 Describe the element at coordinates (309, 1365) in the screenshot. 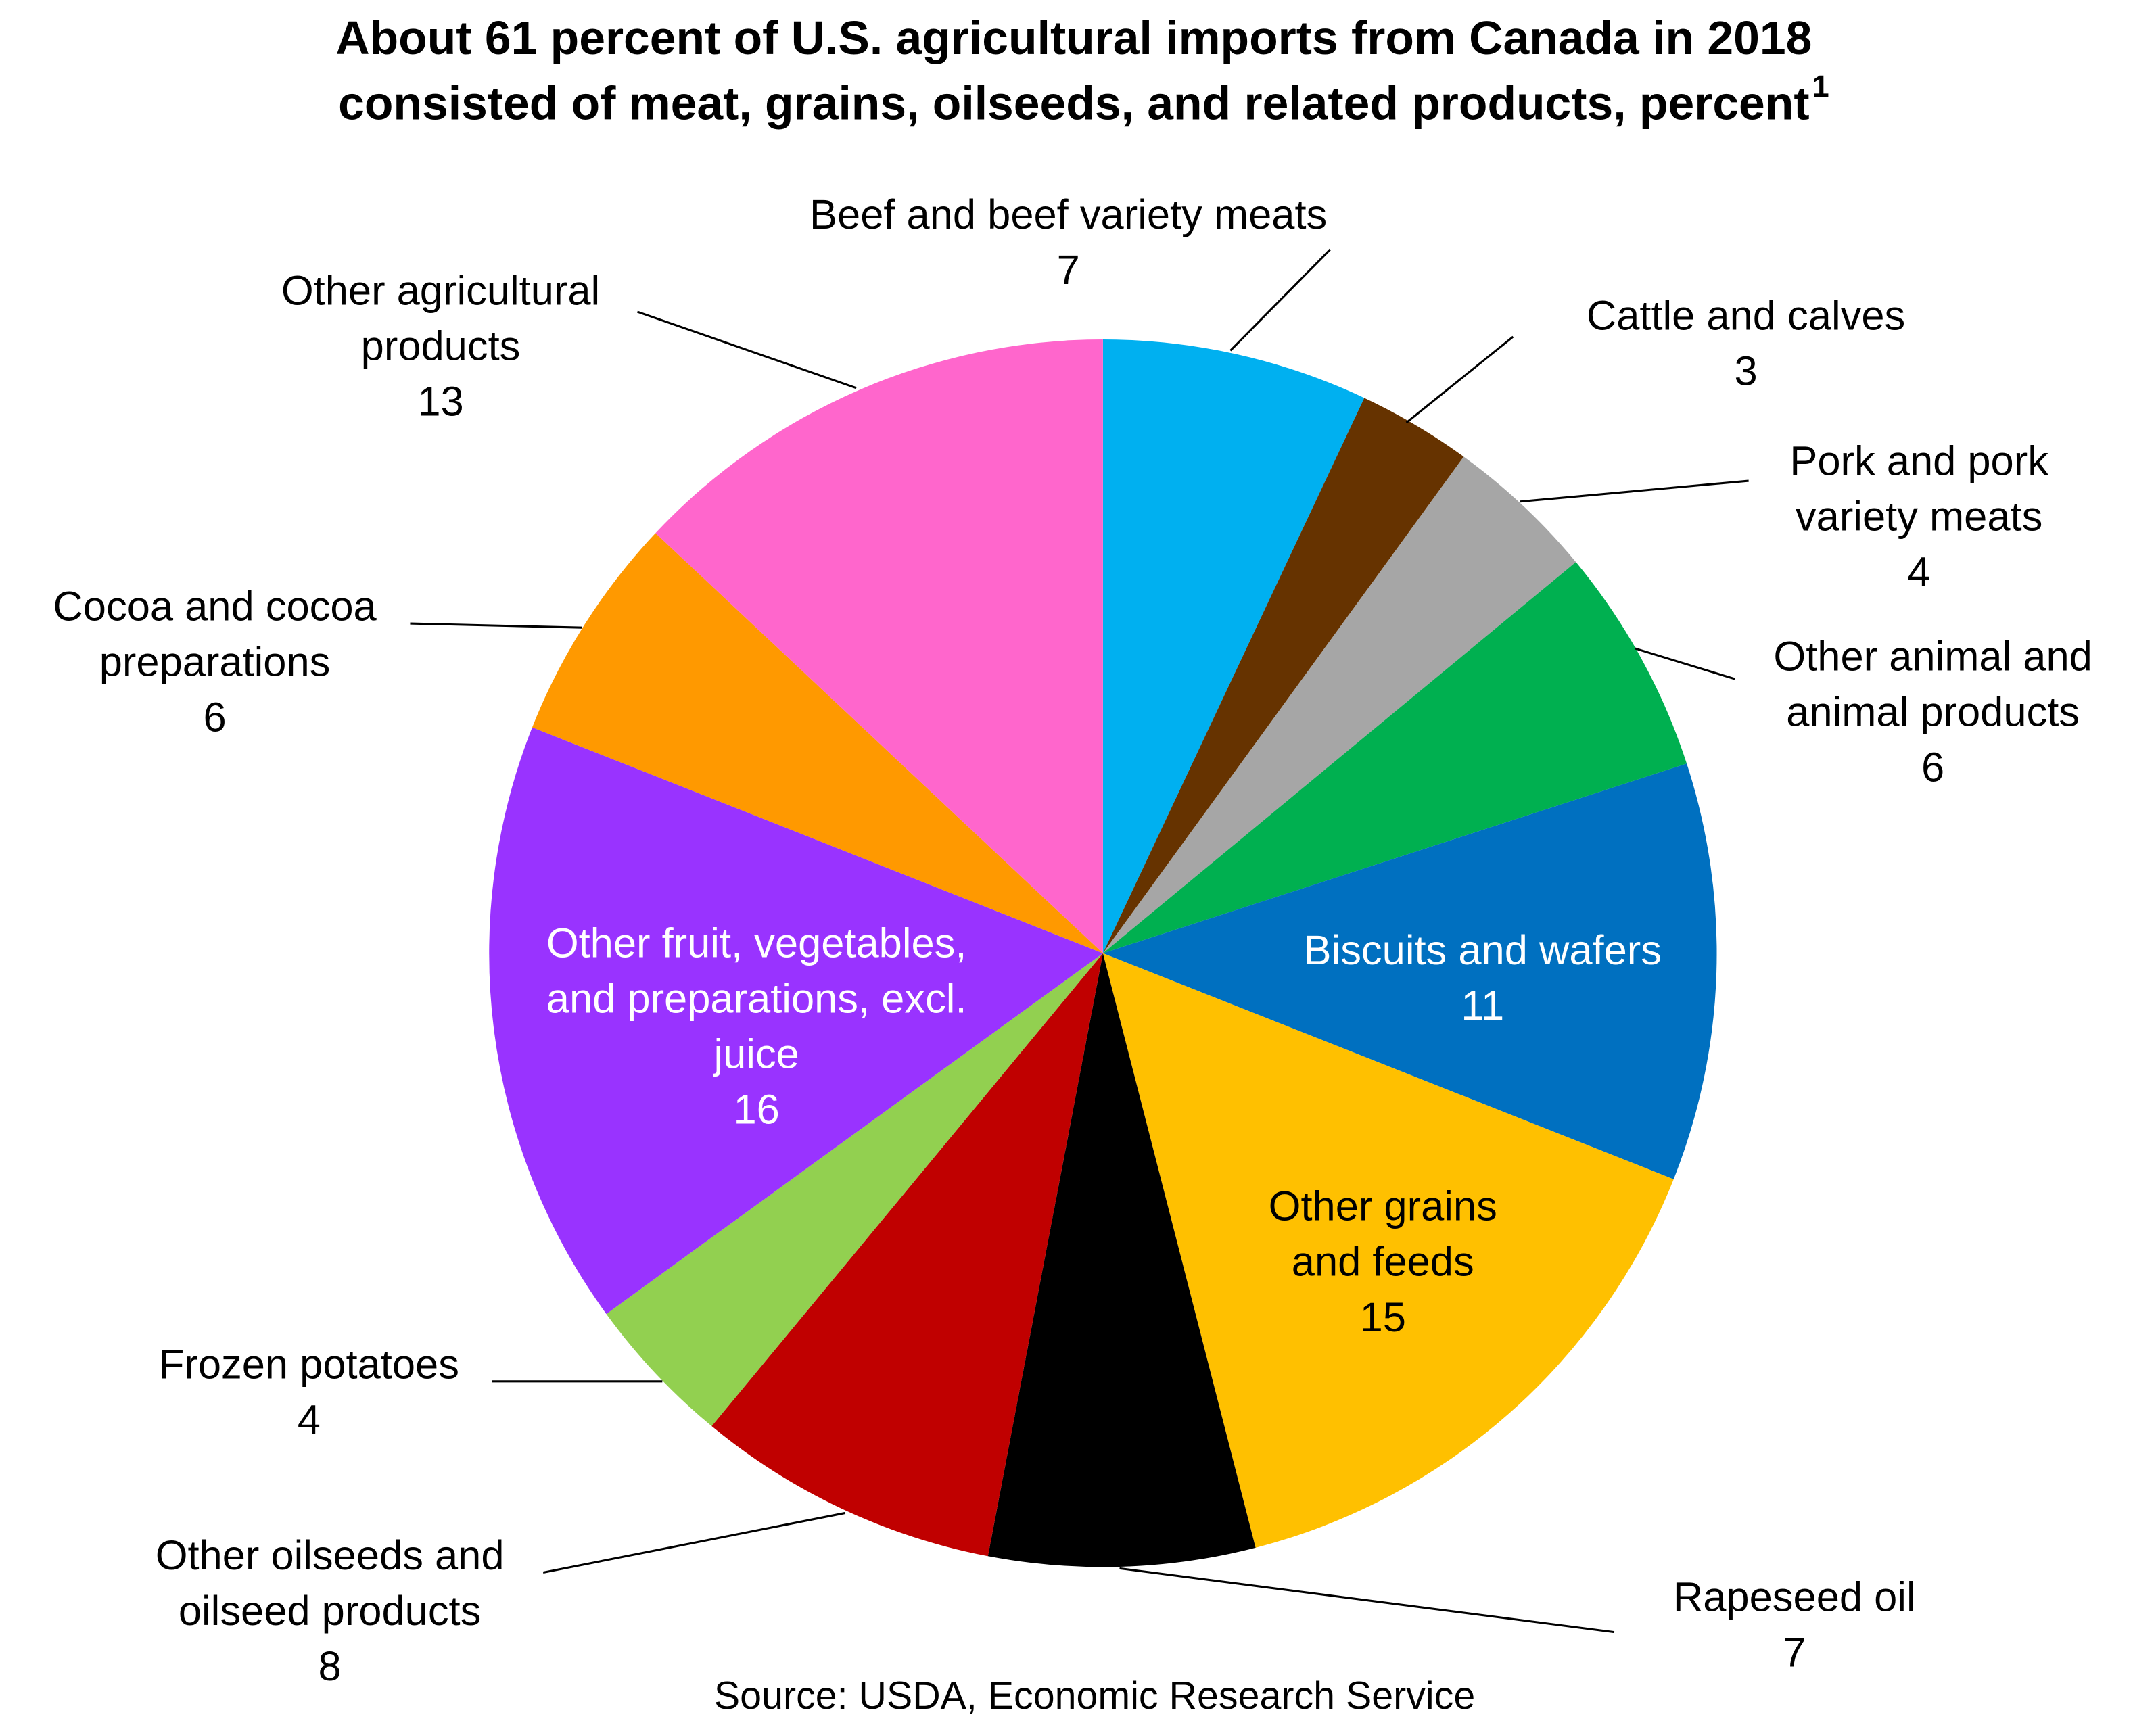

I see `slice-label: Frozen potatoes` at that location.